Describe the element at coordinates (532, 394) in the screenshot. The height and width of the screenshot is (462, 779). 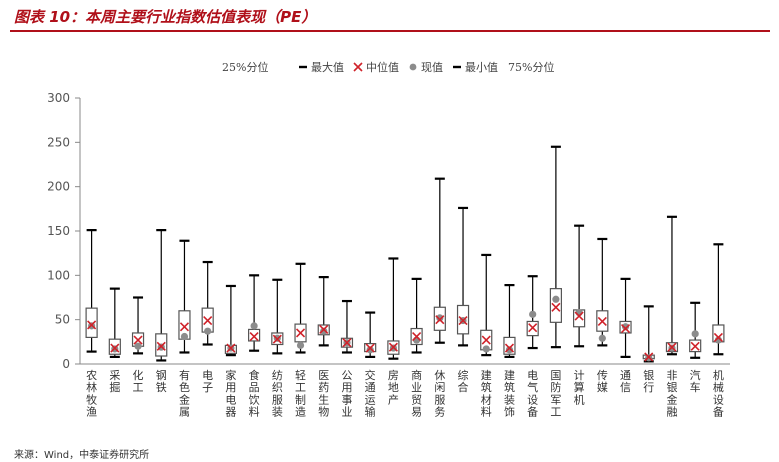
I see `category-label: 电气设备` at that location.